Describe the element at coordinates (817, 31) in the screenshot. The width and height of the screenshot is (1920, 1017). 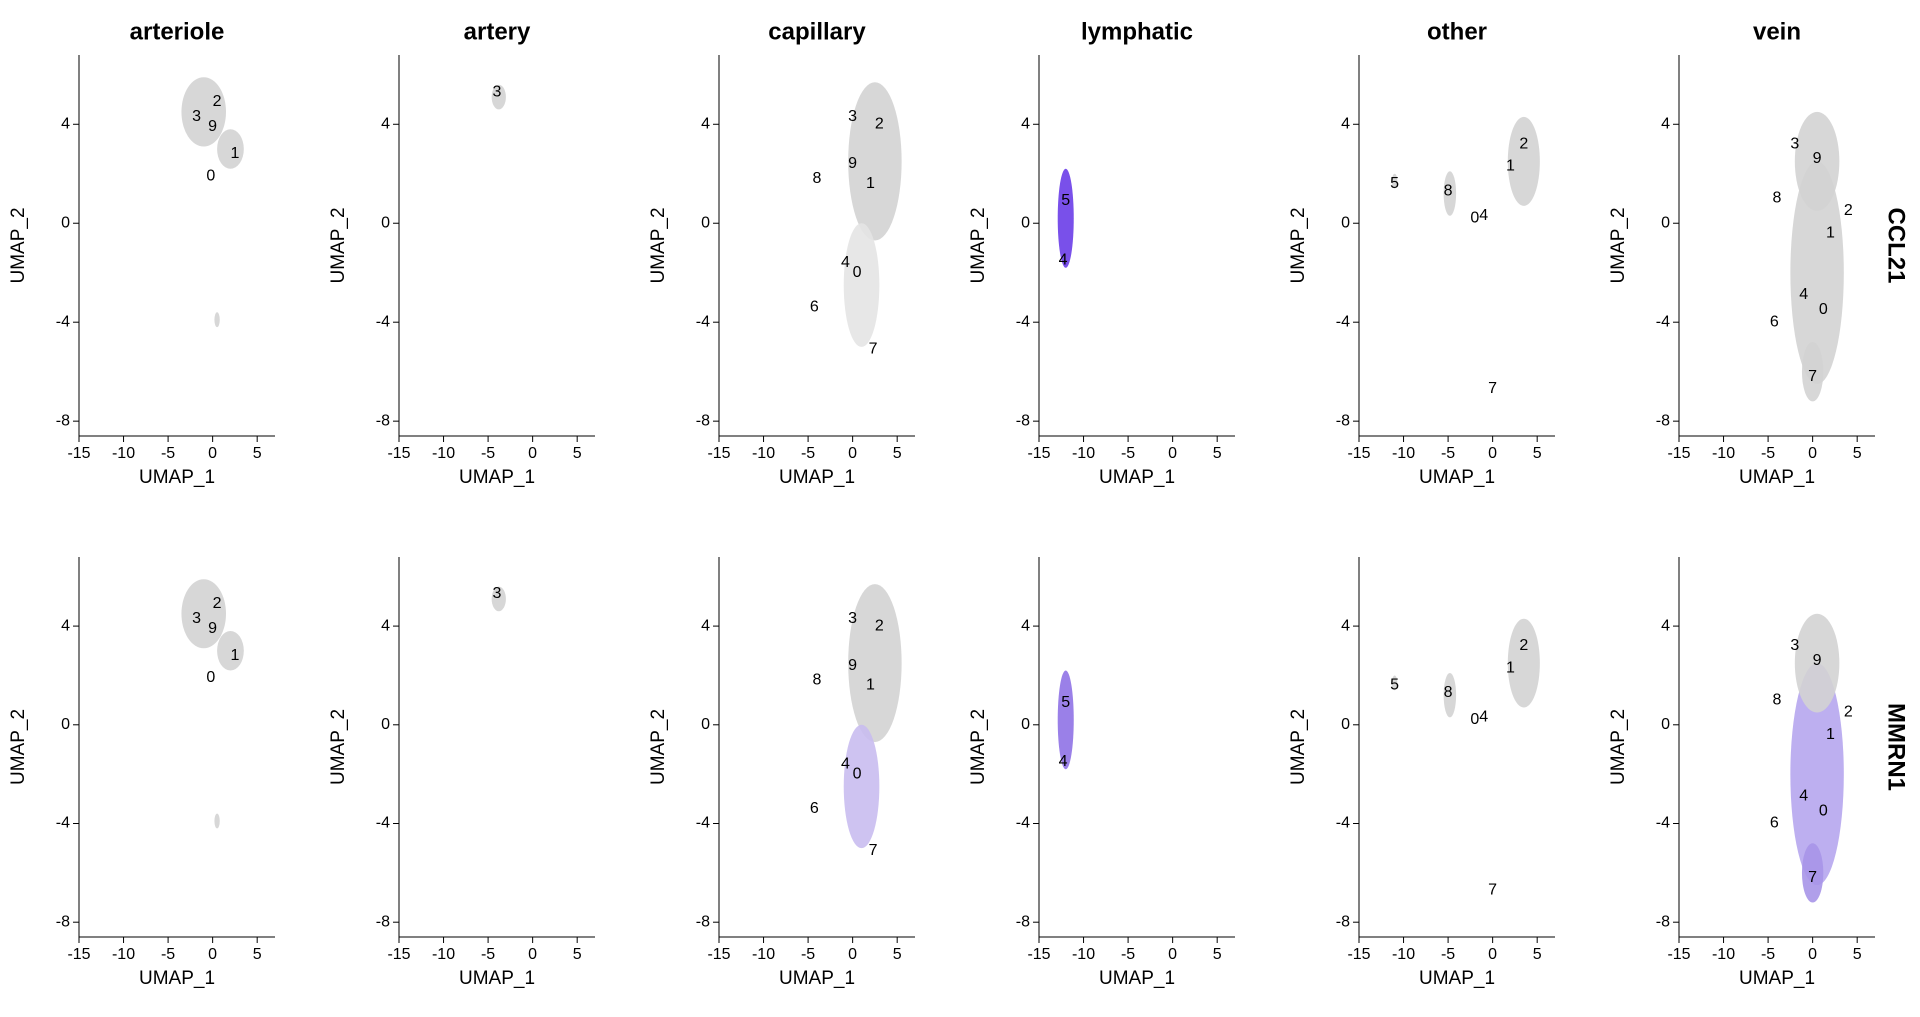
I see `facet-title: capillary` at that location.